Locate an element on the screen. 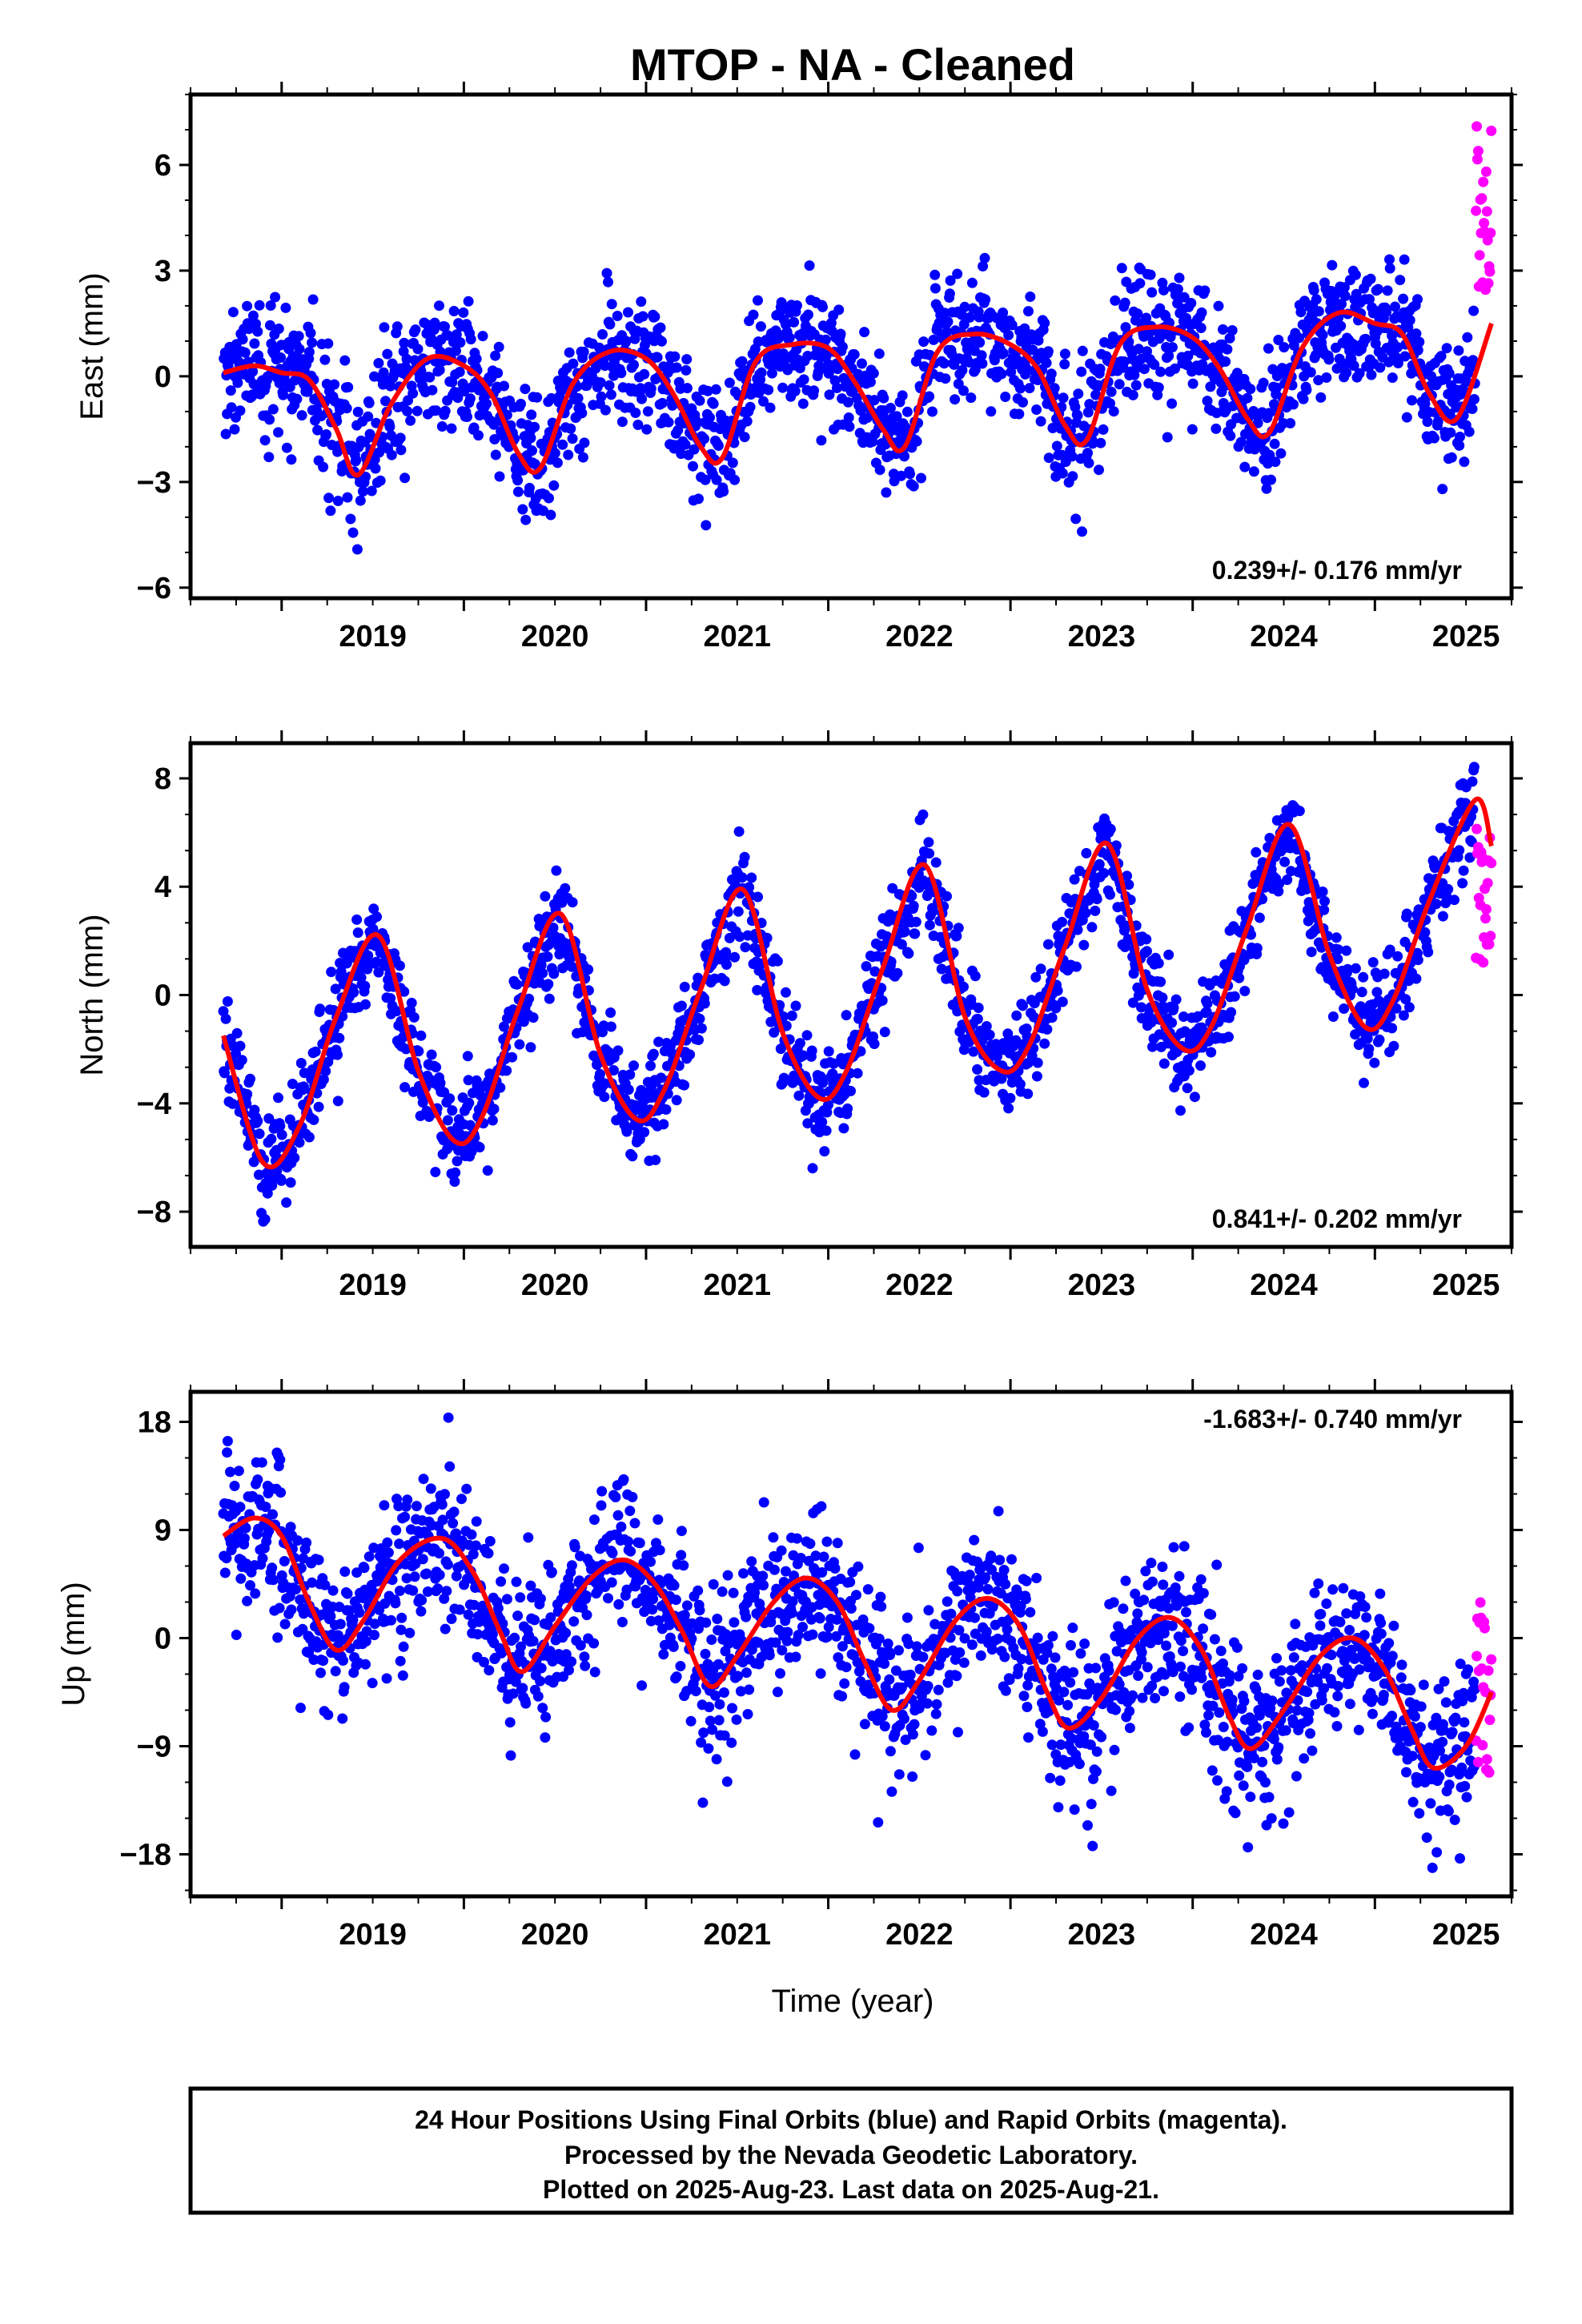 This screenshot has height=2324, width=1582. x-tick-label: 2021 is located at coordinates (737, 636).